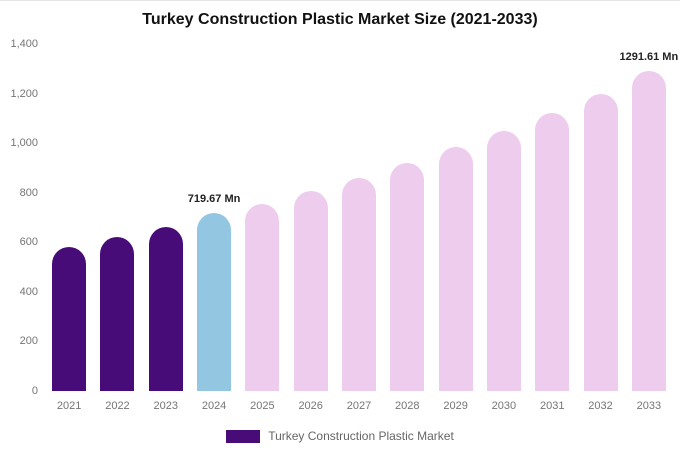  Describe the element at coordinates (69, 406) in the screenshot. I see `x-axis-tick-label: 2021` at that location.